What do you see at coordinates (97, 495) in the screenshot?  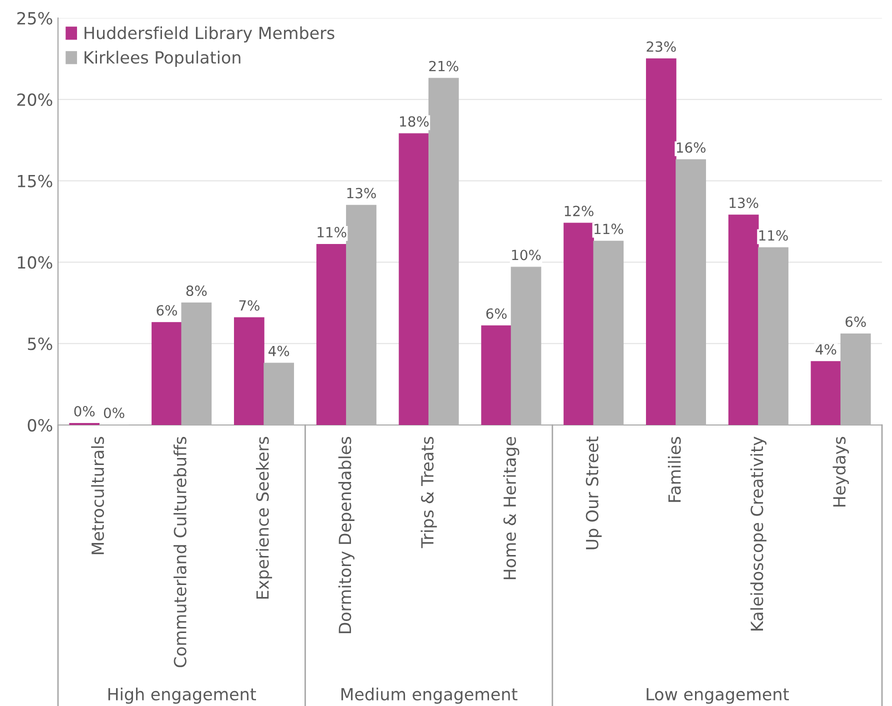 I see `x-tick-label: Metroculturals` at bounding box center [97, 495].